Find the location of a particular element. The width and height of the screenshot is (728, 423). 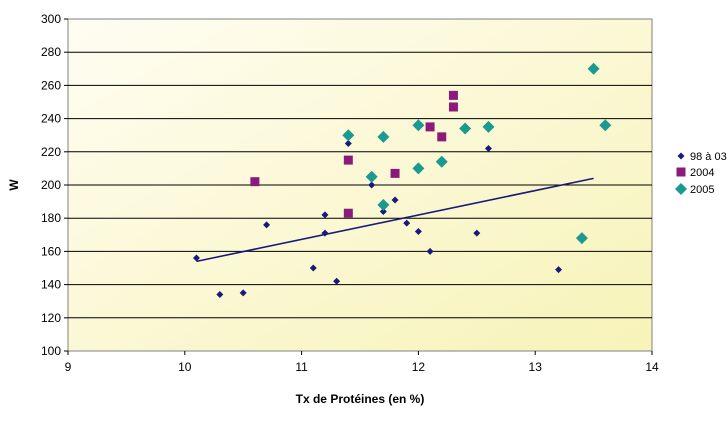

legend-label: 2005 is located at coordinates (702, 190).